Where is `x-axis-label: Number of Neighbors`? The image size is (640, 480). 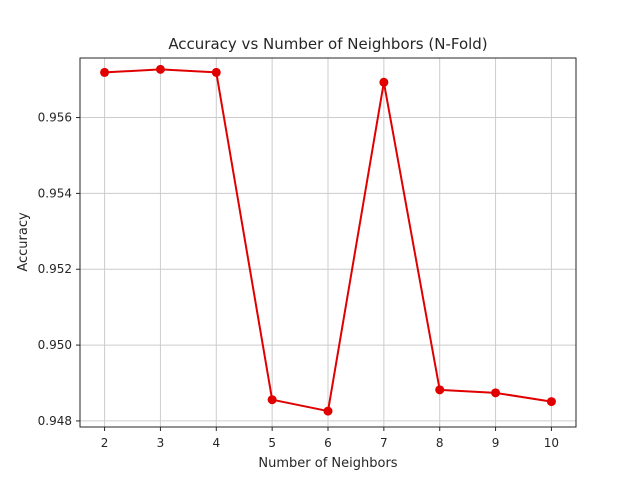 x-axis-label: Number of Neighbors is located at coordinates (327, 463).